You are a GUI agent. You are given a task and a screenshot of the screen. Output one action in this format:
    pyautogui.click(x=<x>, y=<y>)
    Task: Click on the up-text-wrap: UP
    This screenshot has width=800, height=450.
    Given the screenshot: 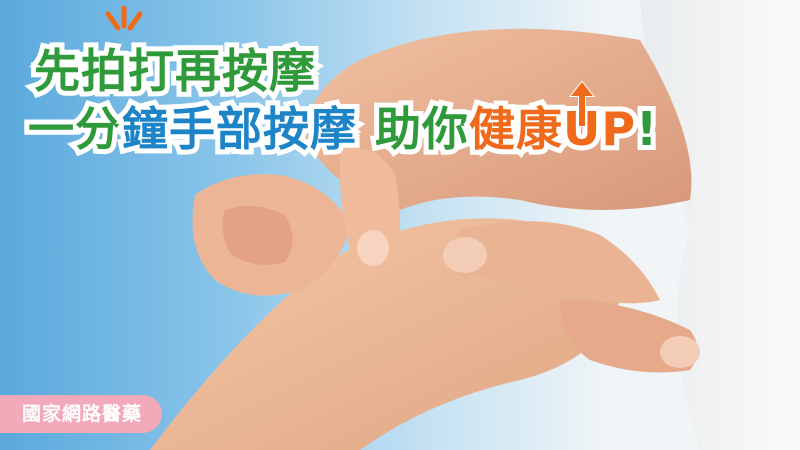 What is the action you would take?
    pyautogui.click(x=599, y=120)
    